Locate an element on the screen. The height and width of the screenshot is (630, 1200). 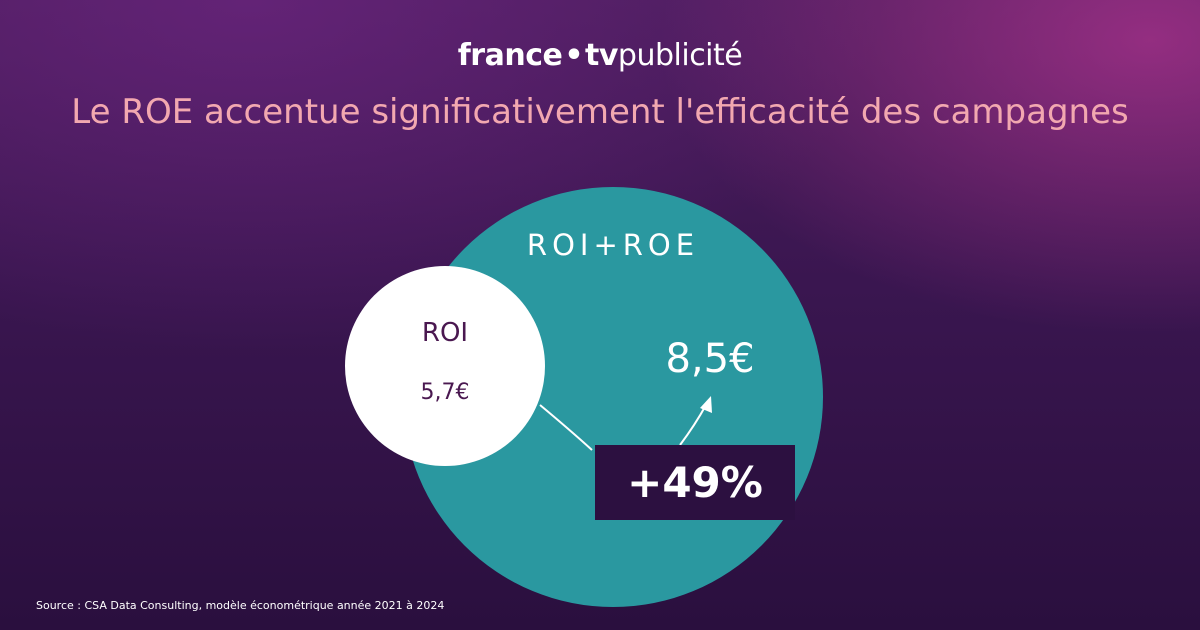
growth-arrow-head is located at coordinates (706, 404).